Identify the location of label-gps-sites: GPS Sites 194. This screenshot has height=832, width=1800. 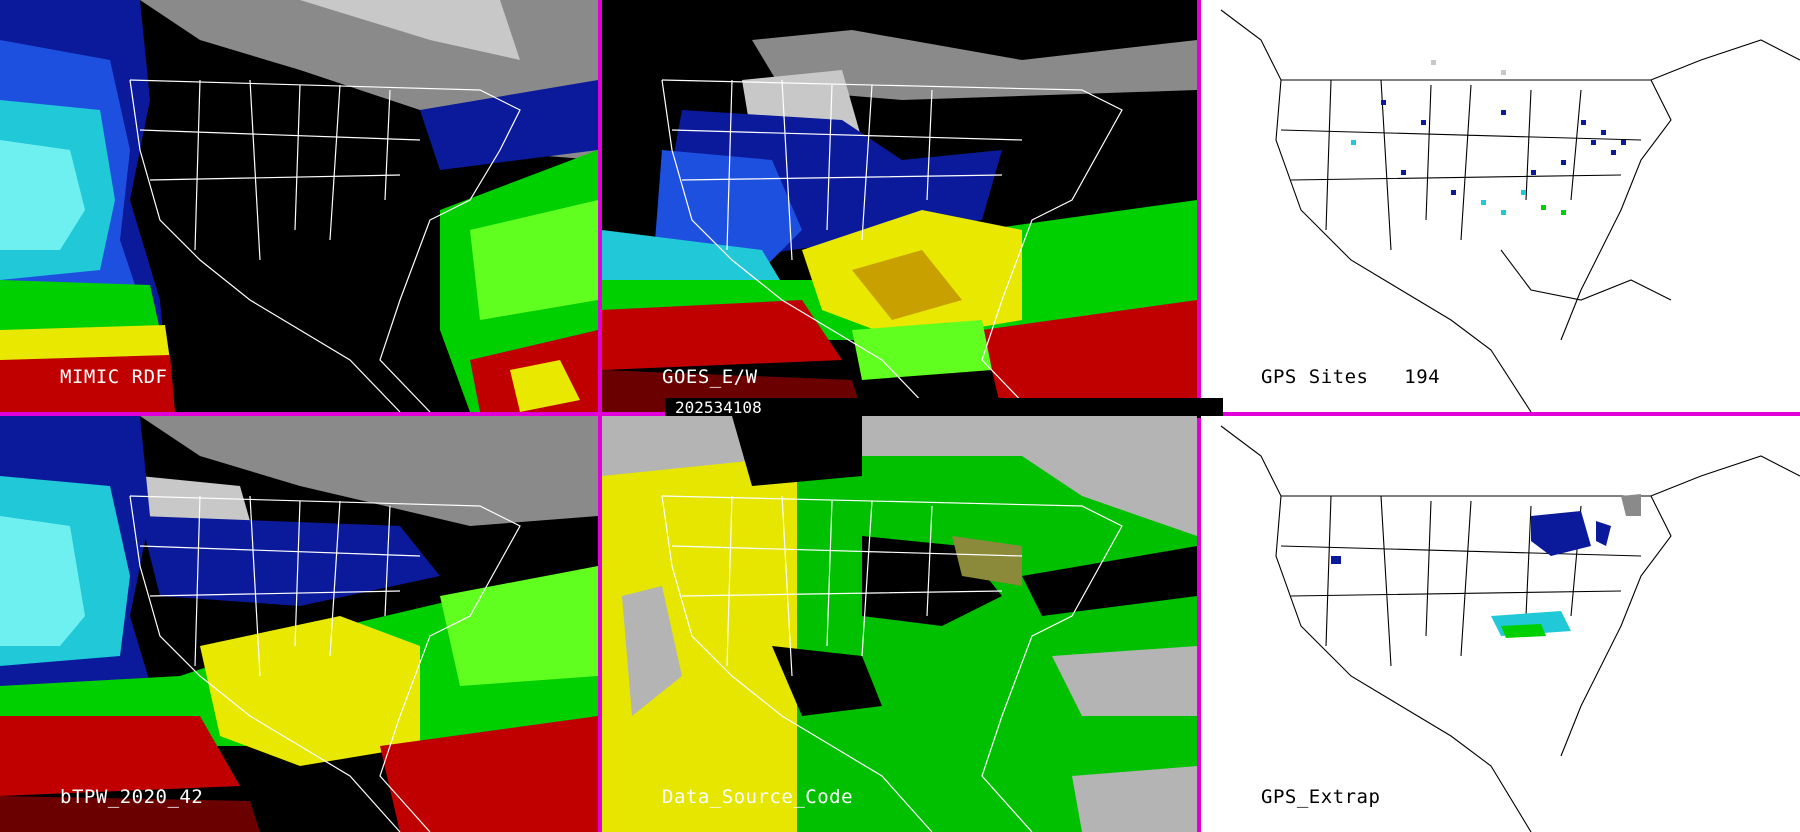
(1350, 377).